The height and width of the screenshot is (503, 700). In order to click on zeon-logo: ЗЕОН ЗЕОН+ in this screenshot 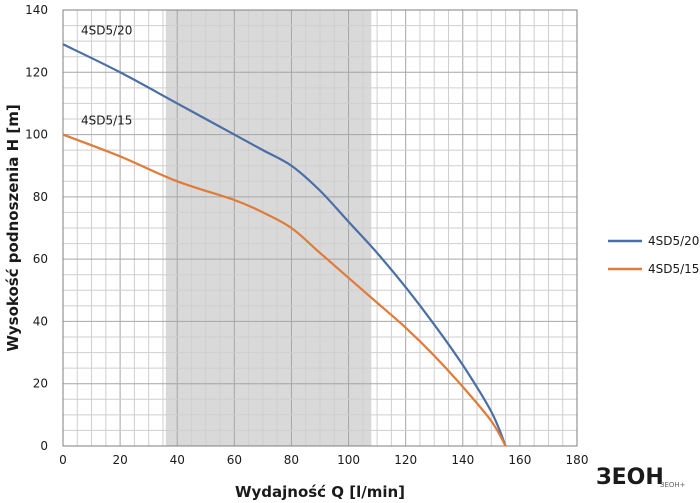, I will do `click(641, 477)`.